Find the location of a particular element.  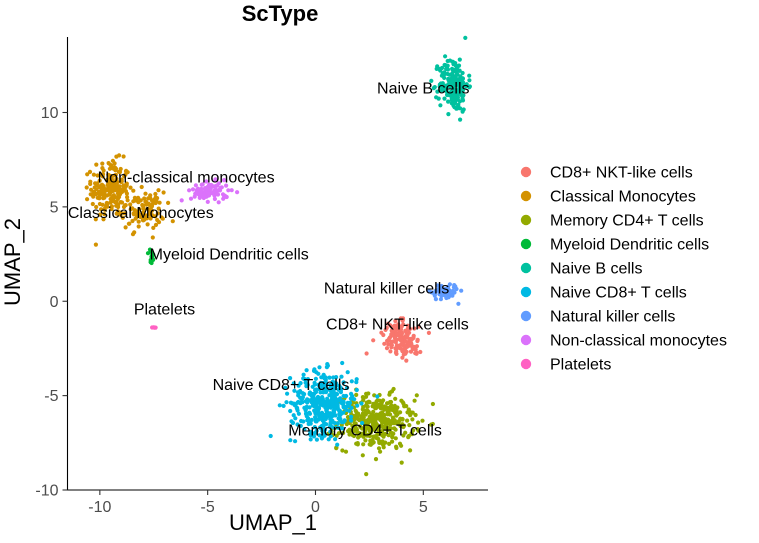

cluster-label: Natural killer cells is located at coordinates (386, 289).